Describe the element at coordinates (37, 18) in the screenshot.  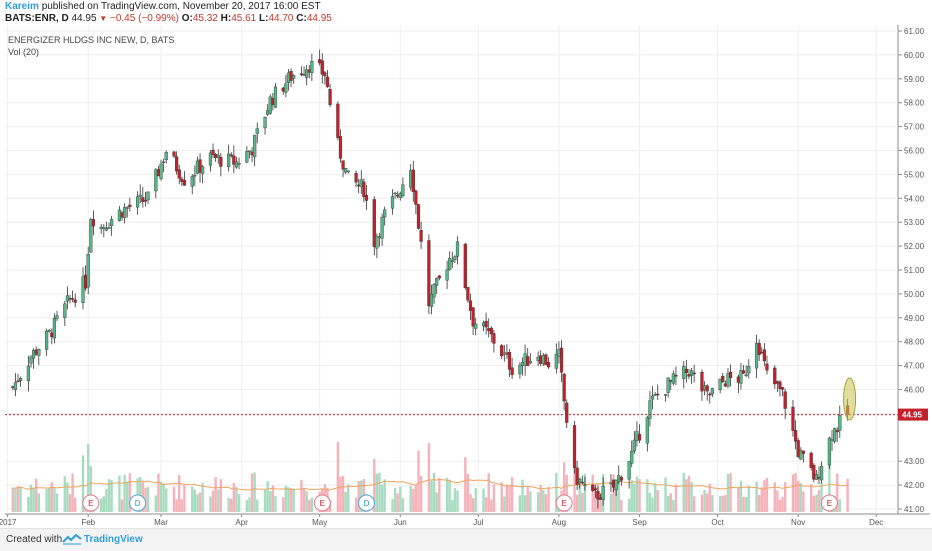
I see `ticker-label: BATS:ENR, D` at that location.